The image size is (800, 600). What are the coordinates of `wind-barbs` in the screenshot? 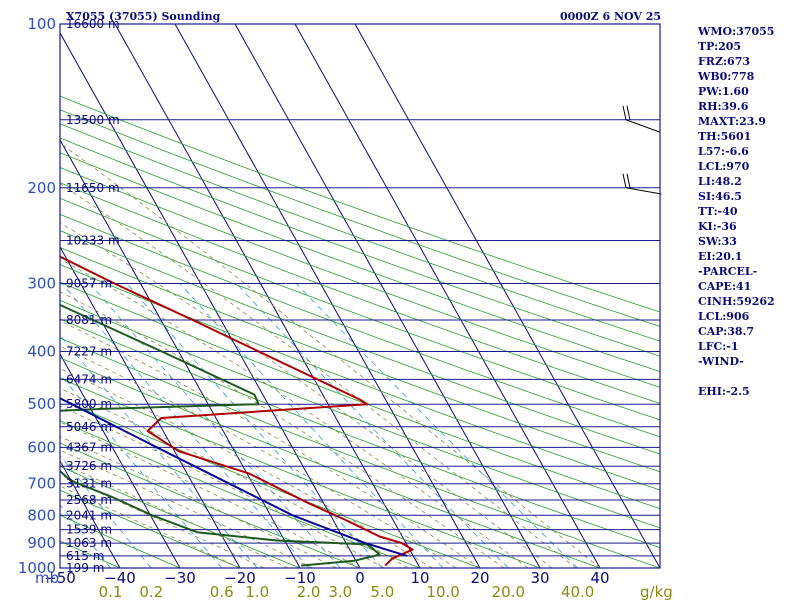 It's located at (642, 150).